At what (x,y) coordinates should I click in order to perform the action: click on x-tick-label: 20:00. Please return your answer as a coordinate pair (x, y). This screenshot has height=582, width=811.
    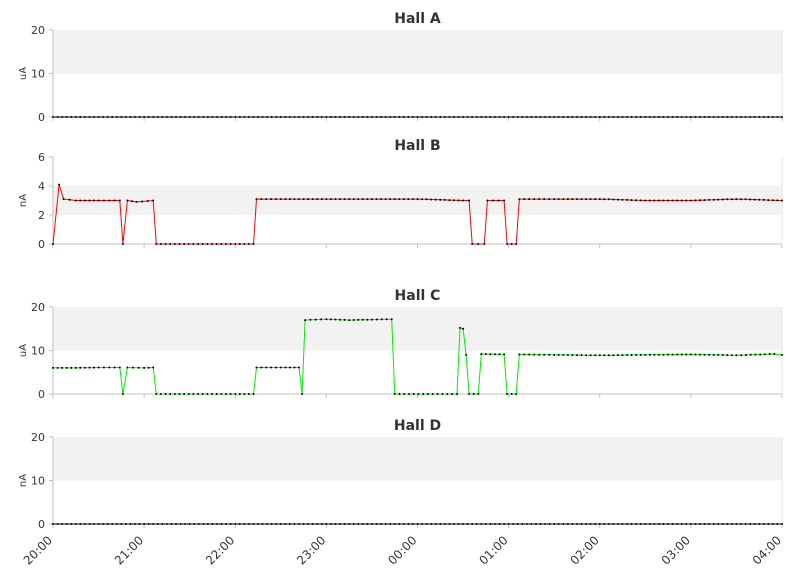
    Looking at the image, I should click on (38, 550).